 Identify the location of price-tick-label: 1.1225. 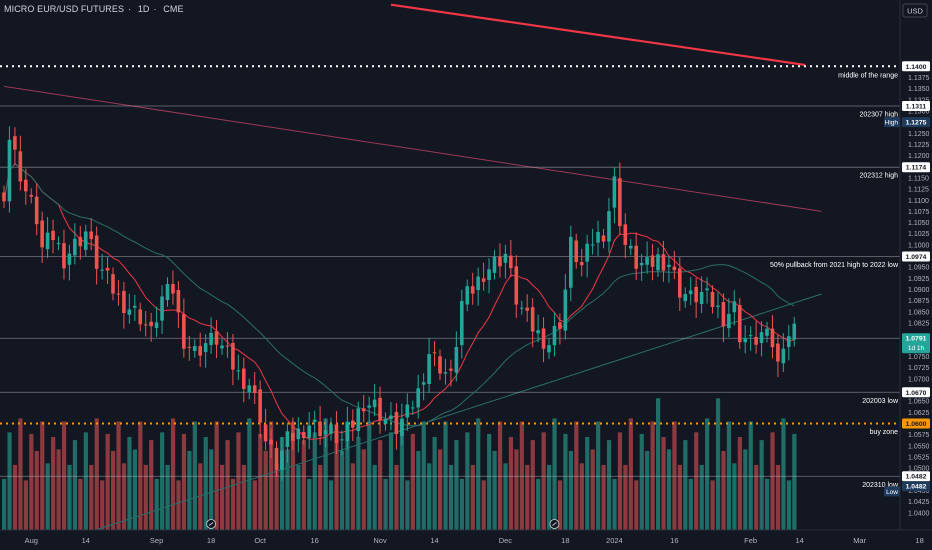
(919, 145).